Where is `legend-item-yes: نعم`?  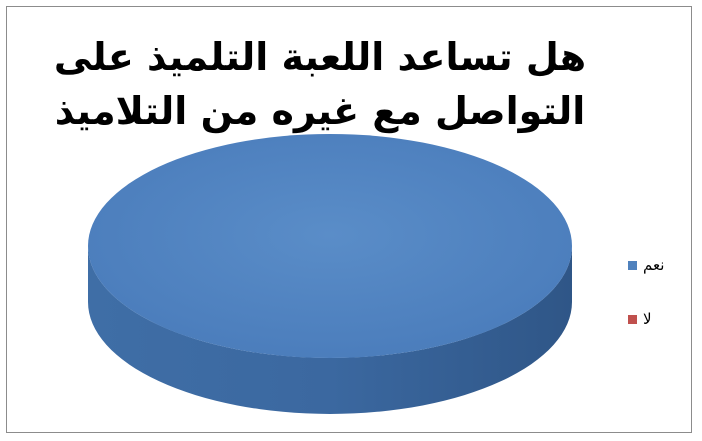 legend-item-yes: نعم is located at coordinates (646, 265).